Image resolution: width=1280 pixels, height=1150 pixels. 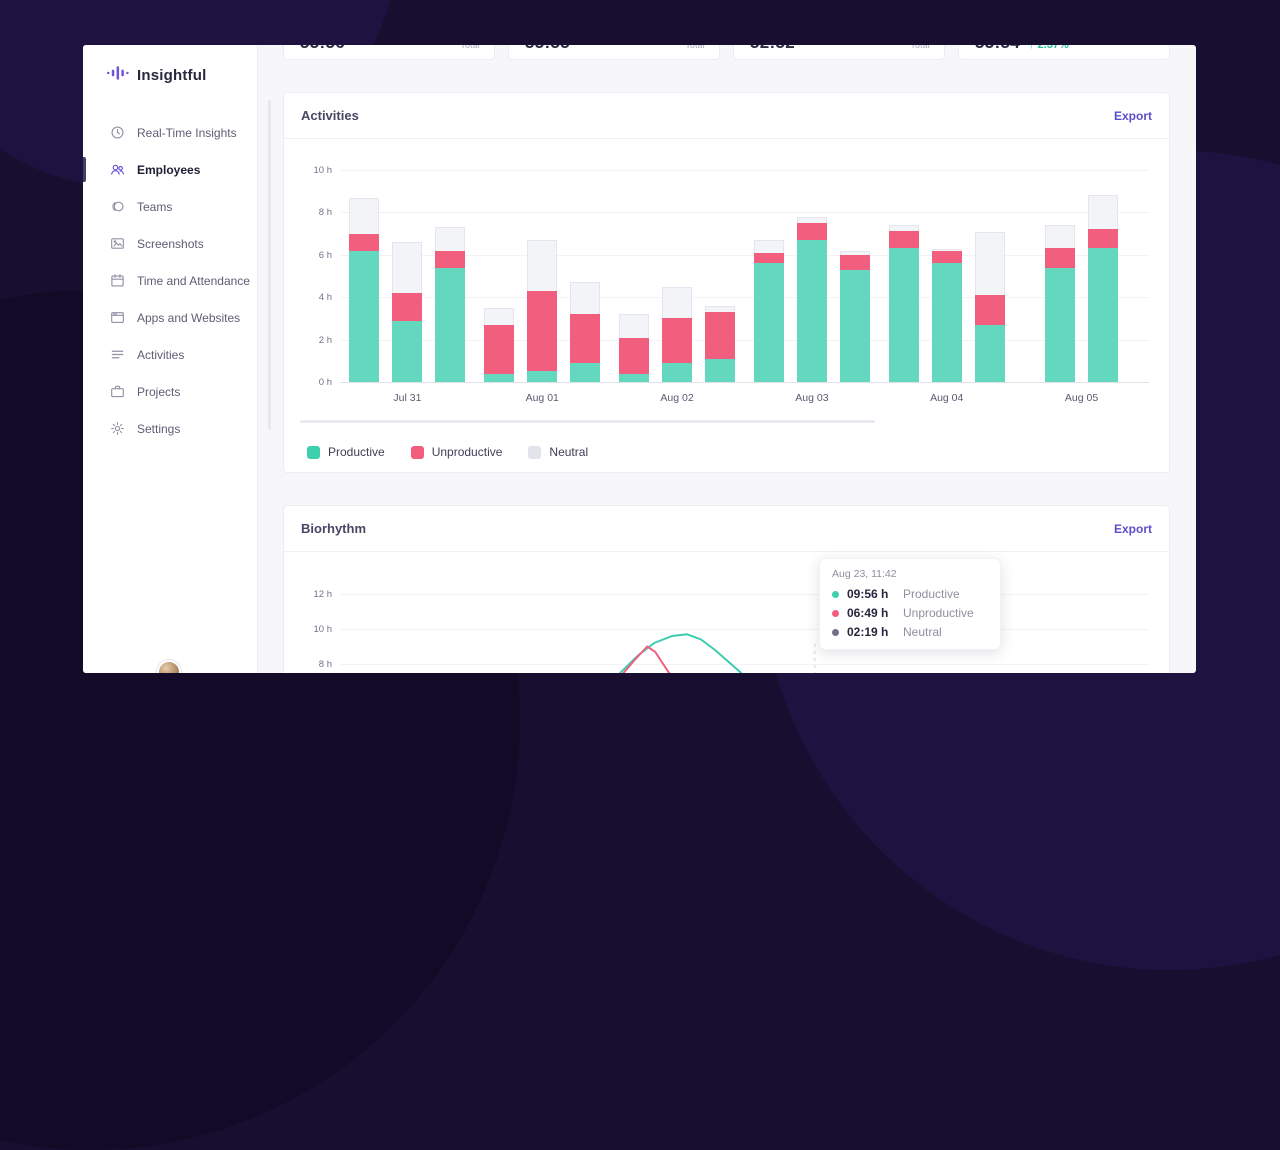 I want to click on tooltip-label: Neutral, so click(x=922, y=632).